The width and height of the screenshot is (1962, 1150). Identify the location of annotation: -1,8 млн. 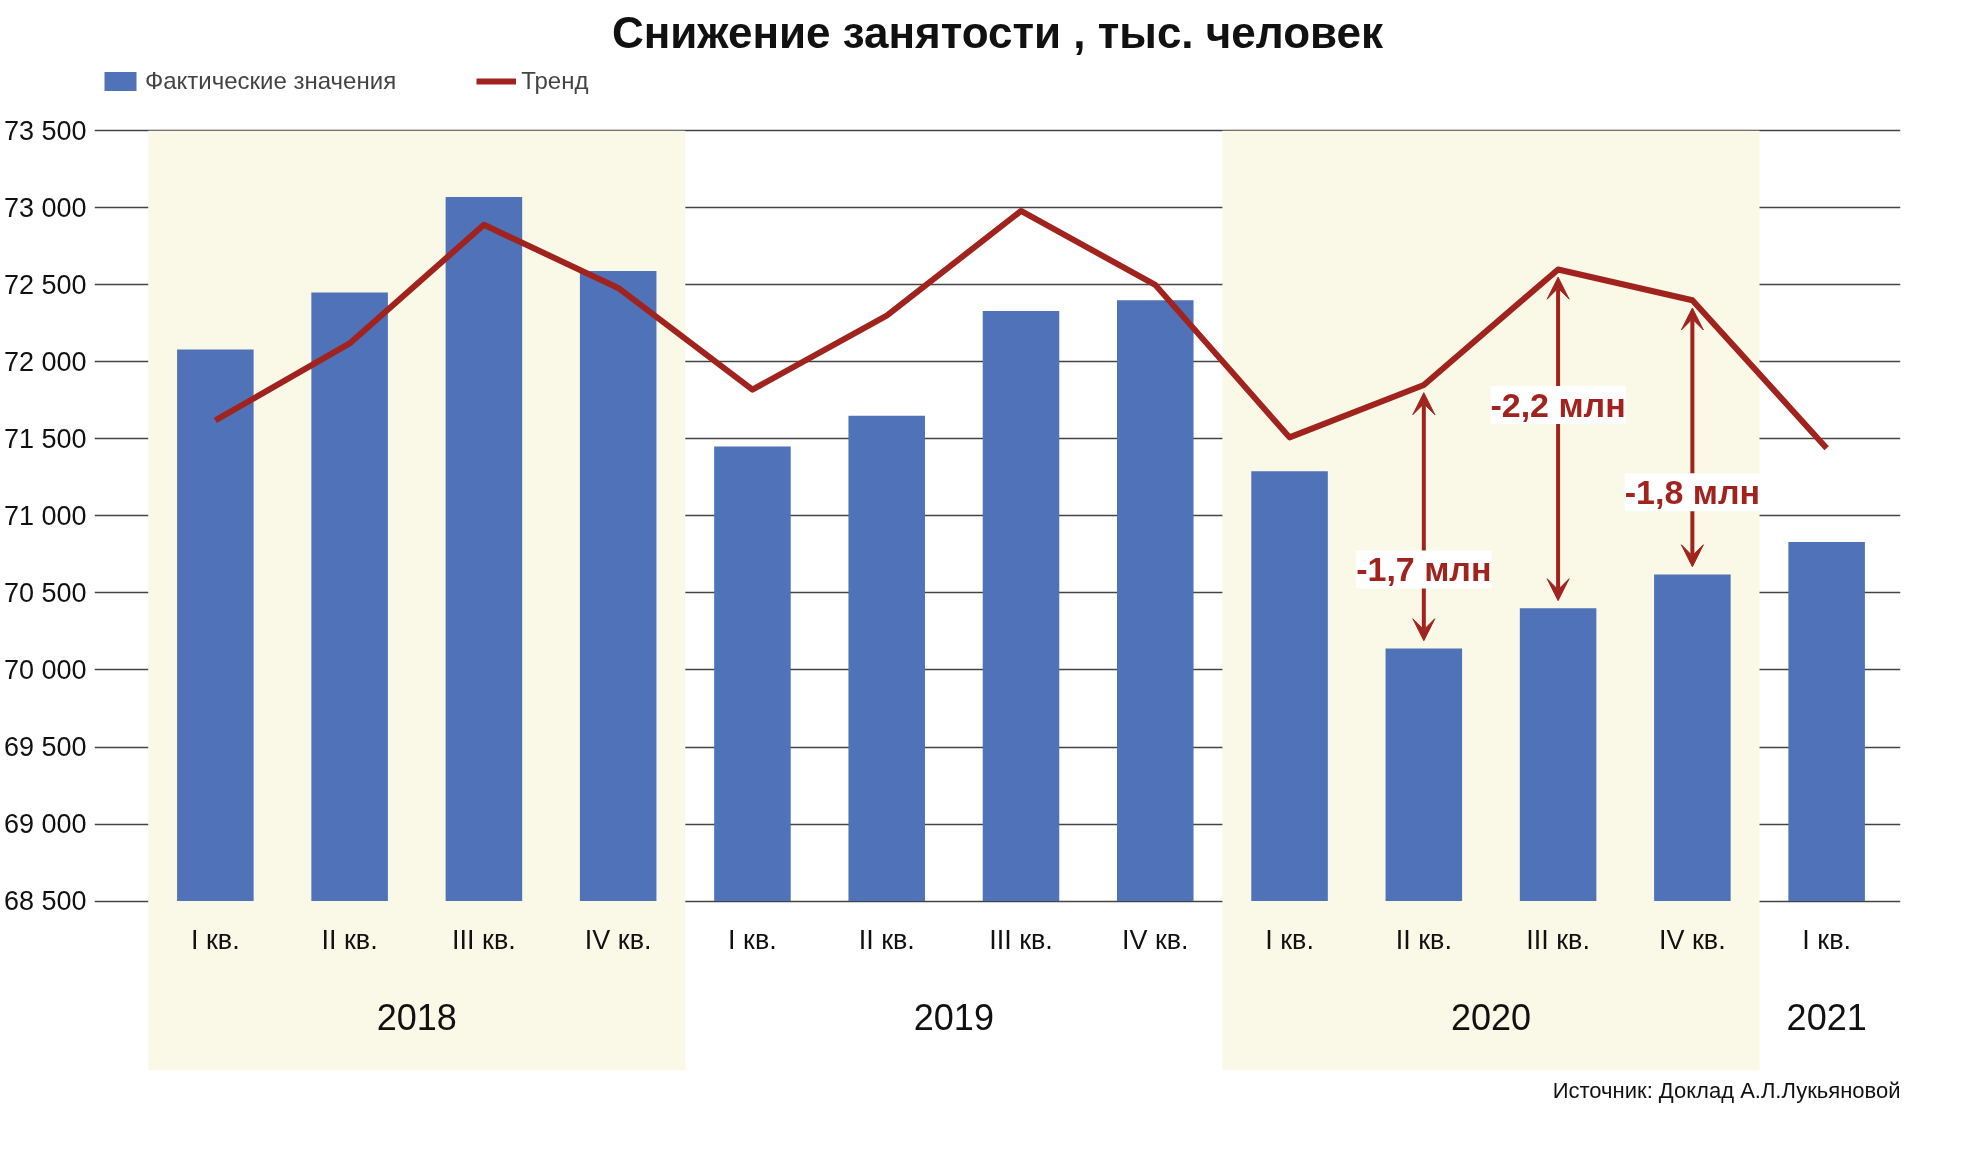
(1692, 492).